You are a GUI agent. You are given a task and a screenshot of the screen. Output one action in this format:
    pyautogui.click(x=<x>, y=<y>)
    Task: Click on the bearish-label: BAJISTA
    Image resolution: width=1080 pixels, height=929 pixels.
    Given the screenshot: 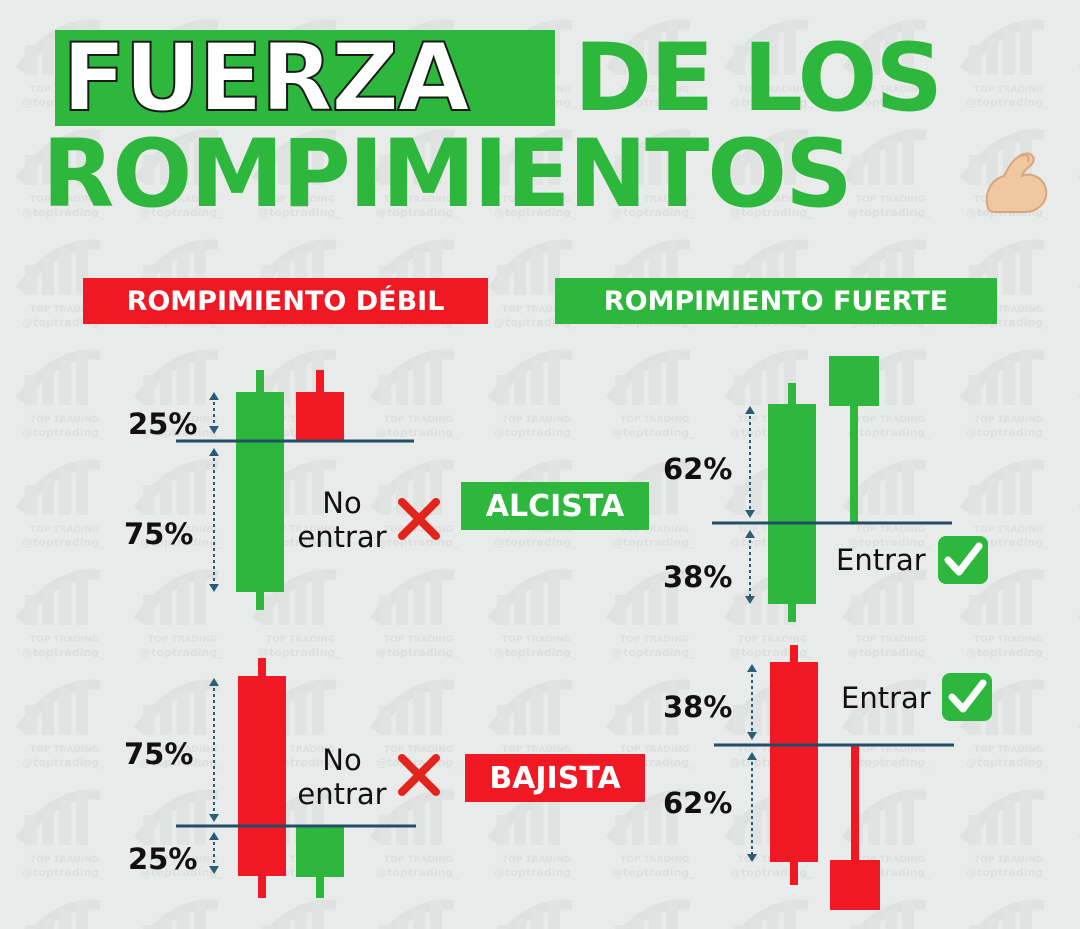 What is the action you would take?
    pyautogui.click(x=555, y=778)
    